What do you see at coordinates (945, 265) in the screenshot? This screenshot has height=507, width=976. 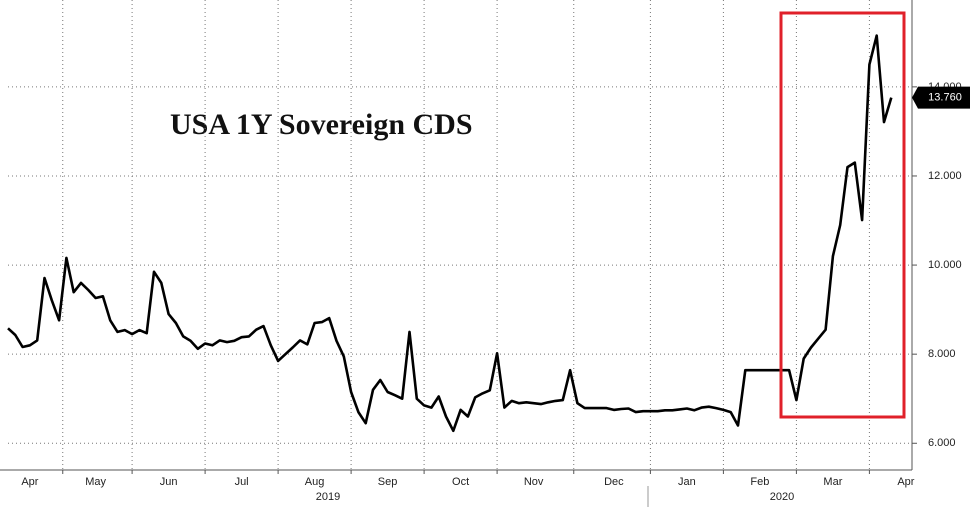 I see `y-tick-label: 10.000` at bounding box center [945, 265].